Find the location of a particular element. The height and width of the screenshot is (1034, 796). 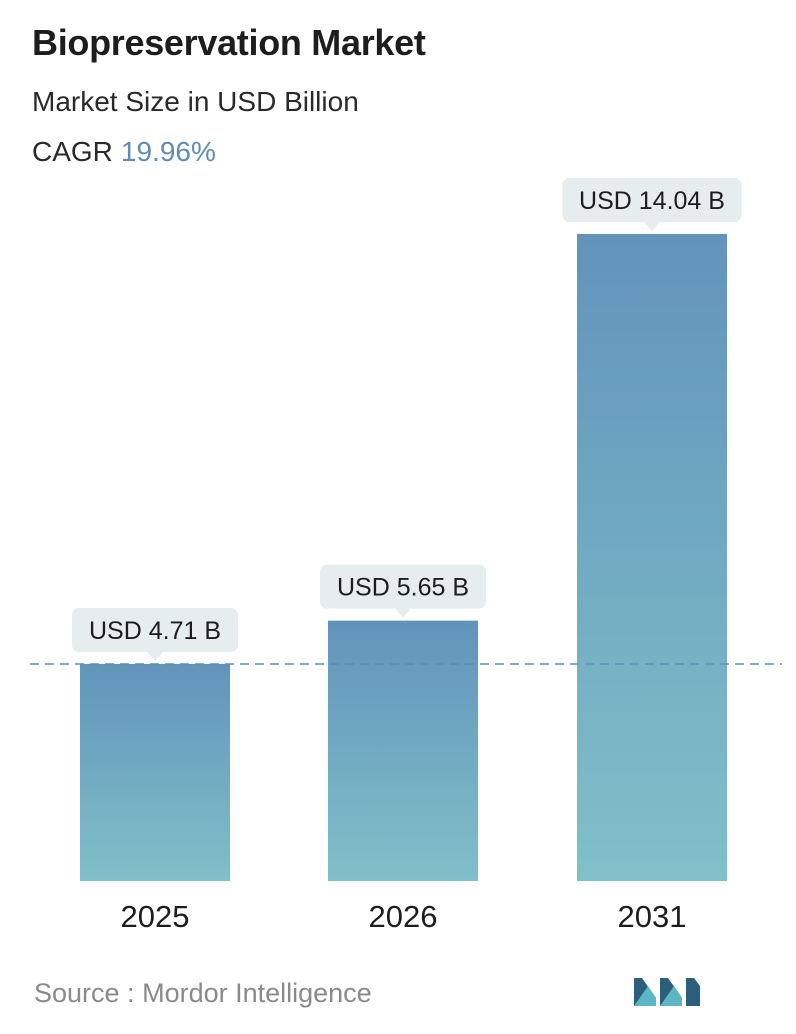

chart-title: Biopreservation Market is located at coordinates (229, 42).